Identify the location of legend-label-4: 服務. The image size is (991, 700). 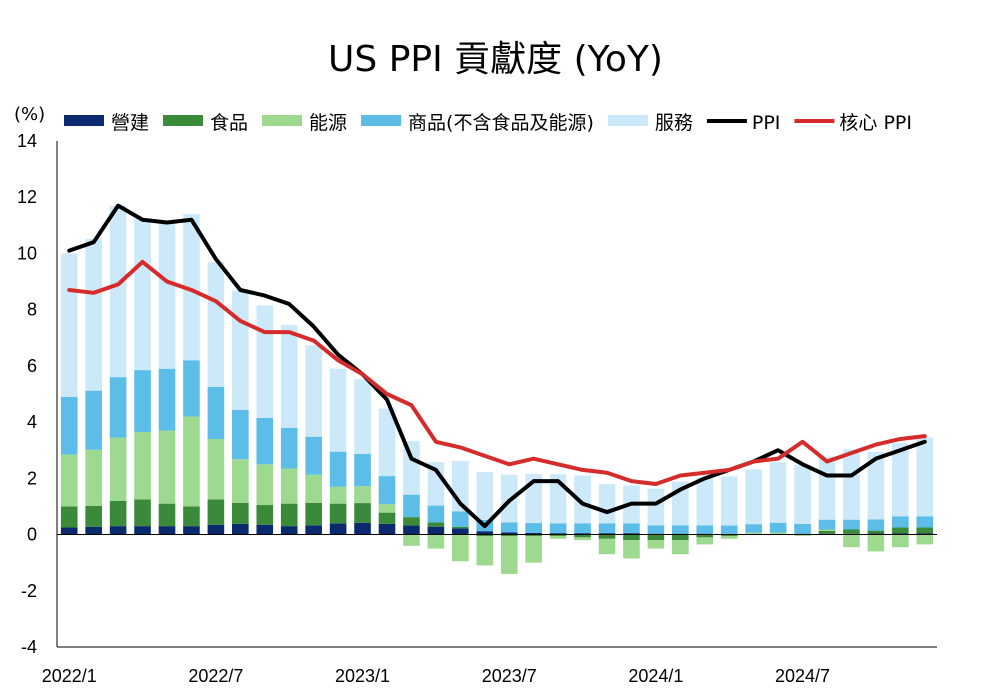
(674, 123).